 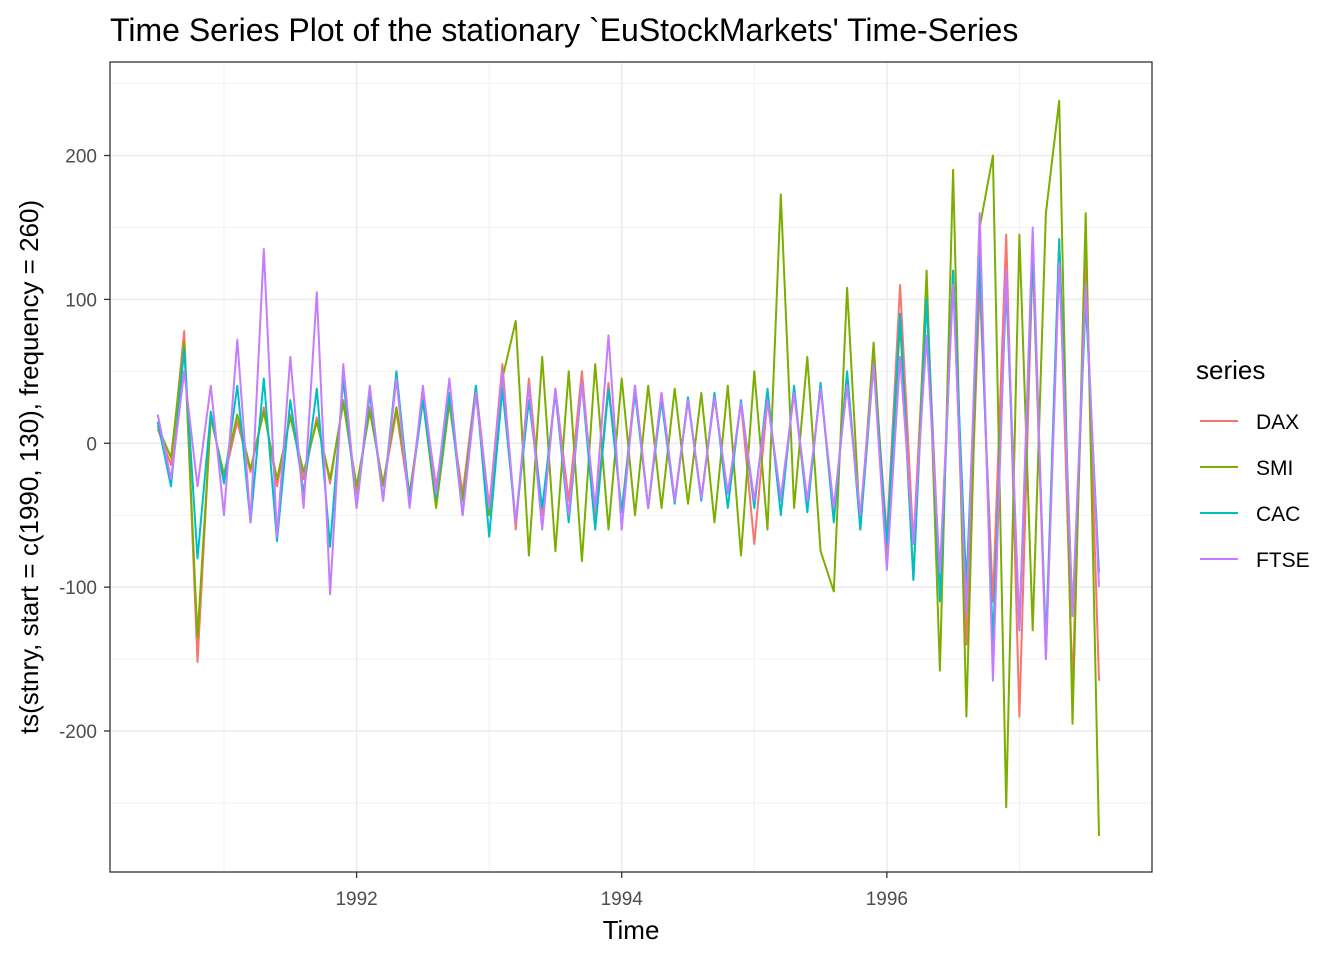 What do you see at coordinates (78, 732) in the screenshot?
I see `y-tick-label: -200` at bounding box center [78, 732].